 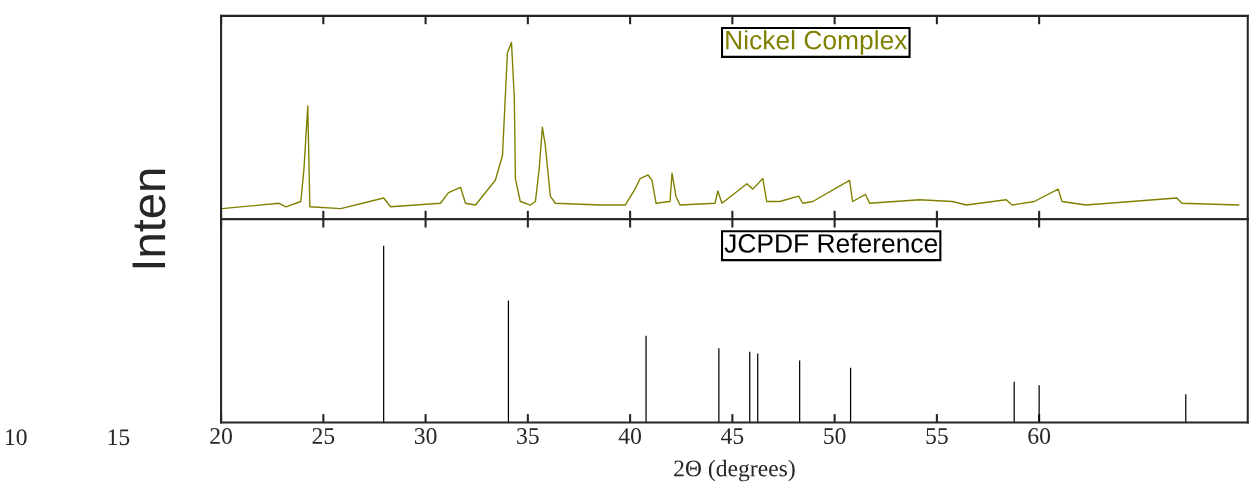 What do you see at coordinates (221, 435) in the screenshot?
I see `x-tick-label: 20` at bounding box center [221, 435].